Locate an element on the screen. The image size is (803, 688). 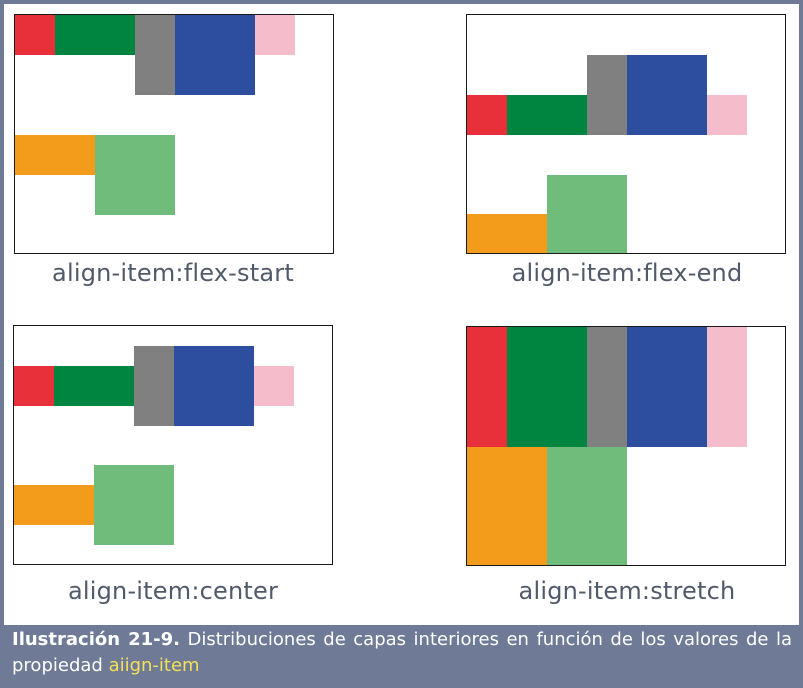
panel-center is located at coordinates (173, 445).